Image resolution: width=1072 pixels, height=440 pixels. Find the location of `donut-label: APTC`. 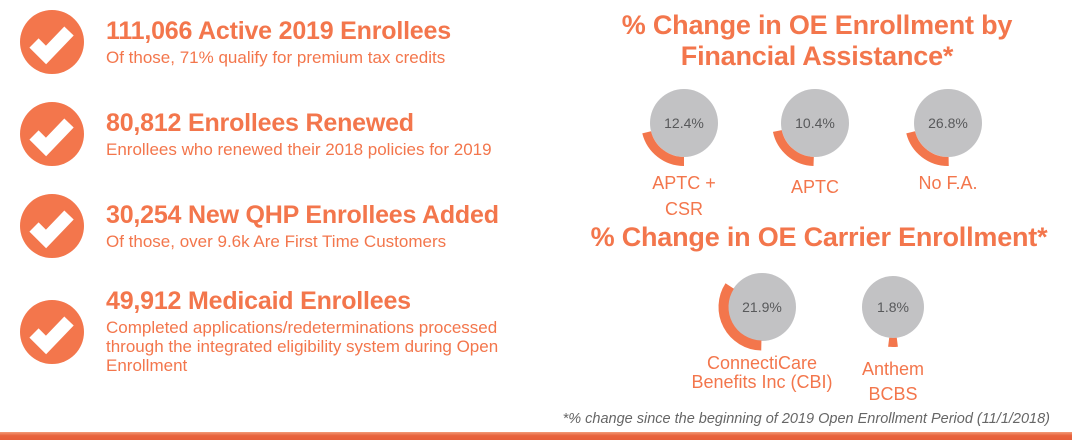

donut-label: APTC is located at coordinates (815, 187).